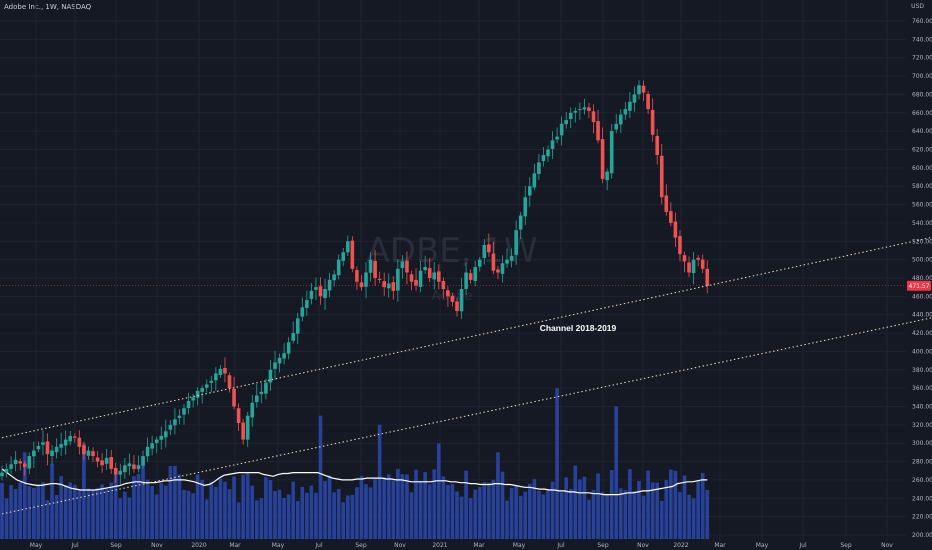  What do you see at coordinates (922, 388) in the screenshot?
I see `y-tick-label: 360.00` at bounding box center [922, 388].